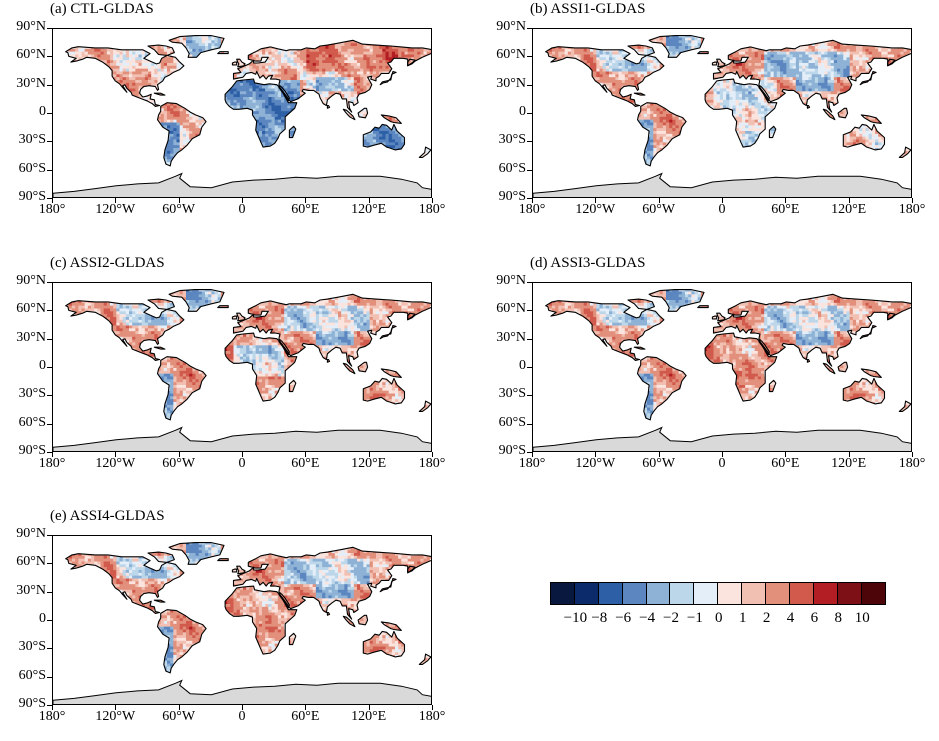  I want to click on coastline-arabia_gap, so click(764, 93).